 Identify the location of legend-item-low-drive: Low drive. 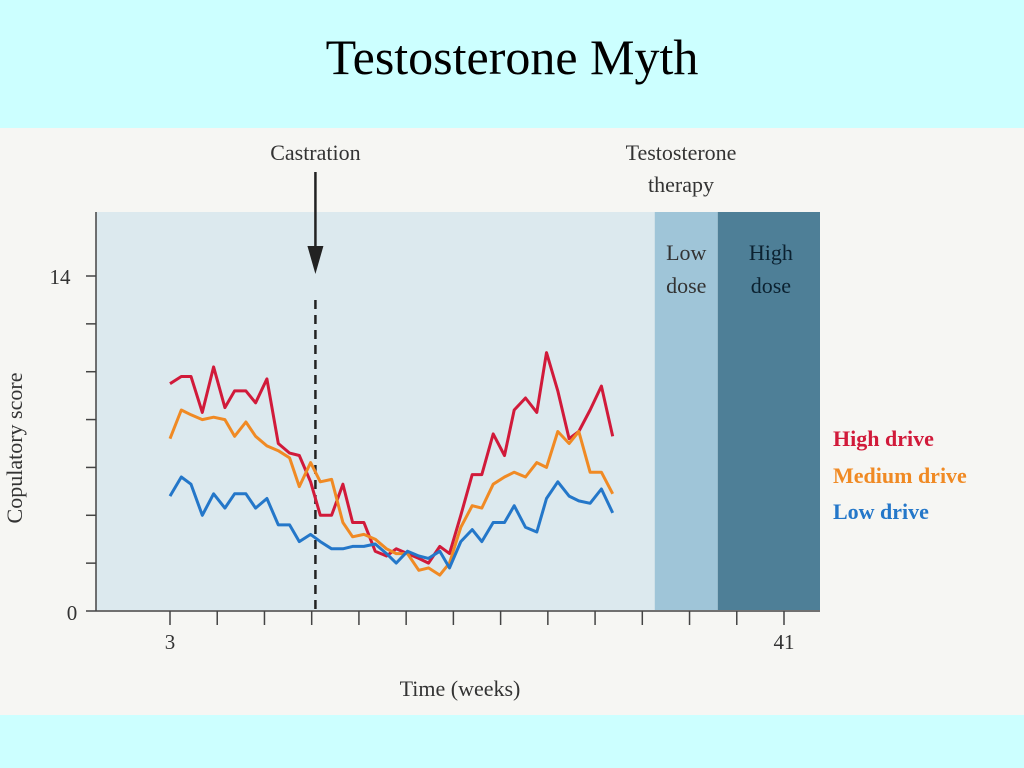
(881, 511).